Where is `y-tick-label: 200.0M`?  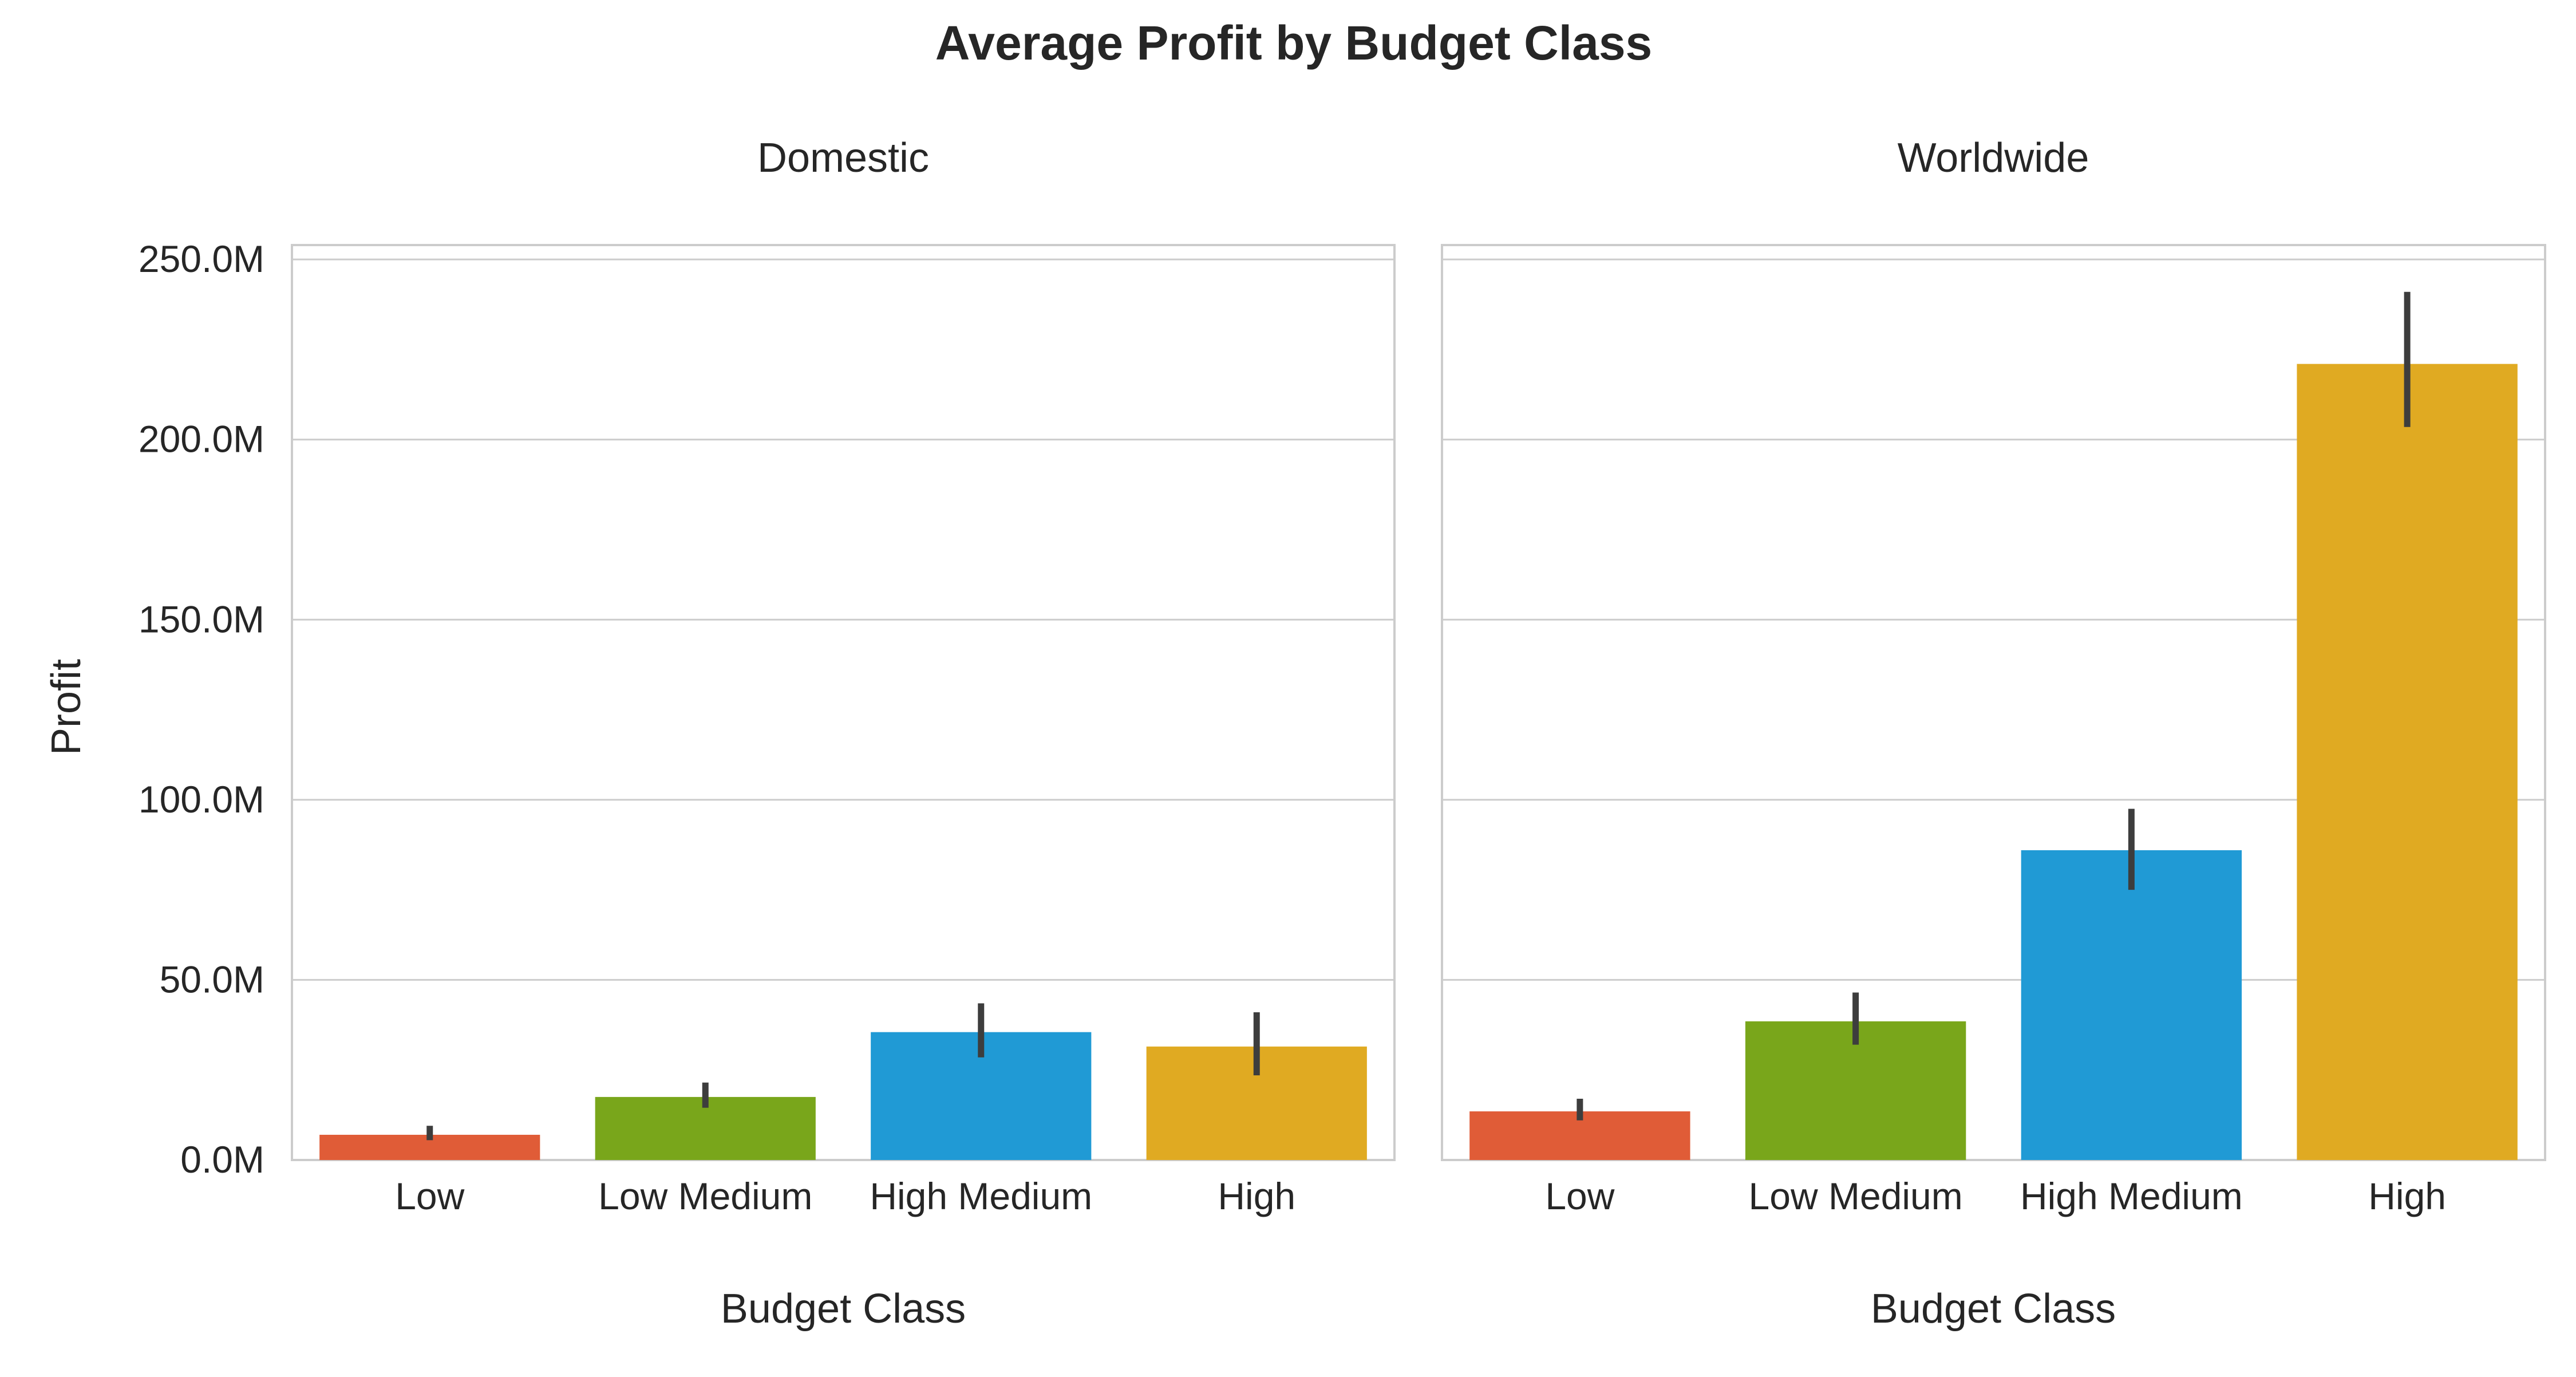
y-tick-label: 200.0M is located at coordinates (201, 439).